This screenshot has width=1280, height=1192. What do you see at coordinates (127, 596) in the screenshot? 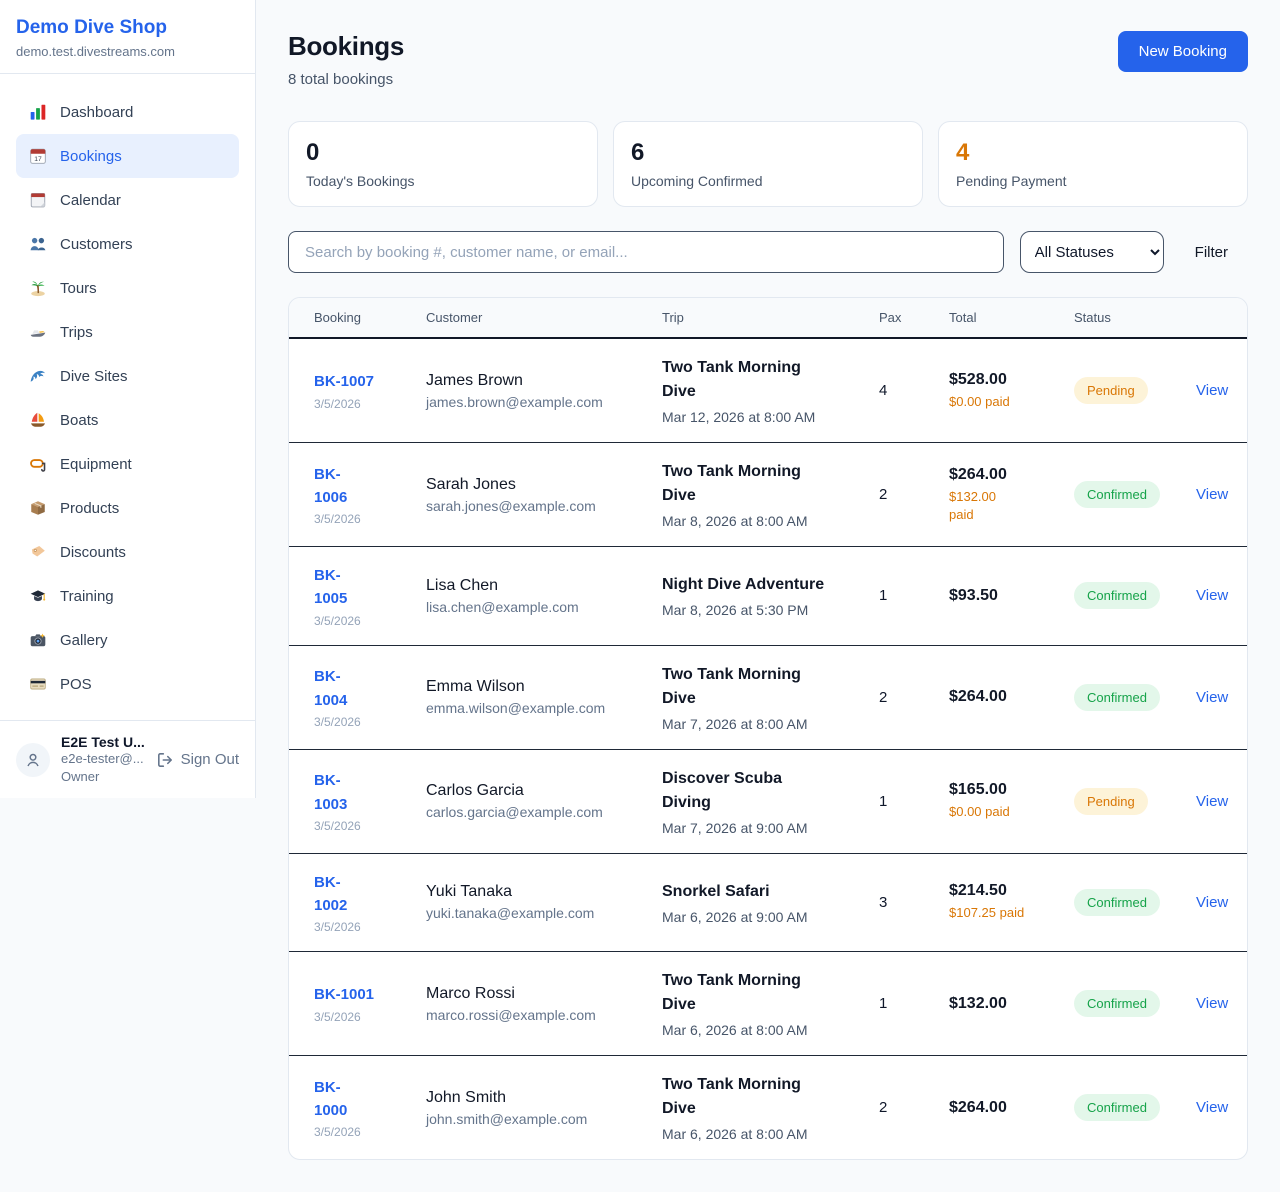
I see `sidebar-item-training: Training` at bounding box center [127, 596].